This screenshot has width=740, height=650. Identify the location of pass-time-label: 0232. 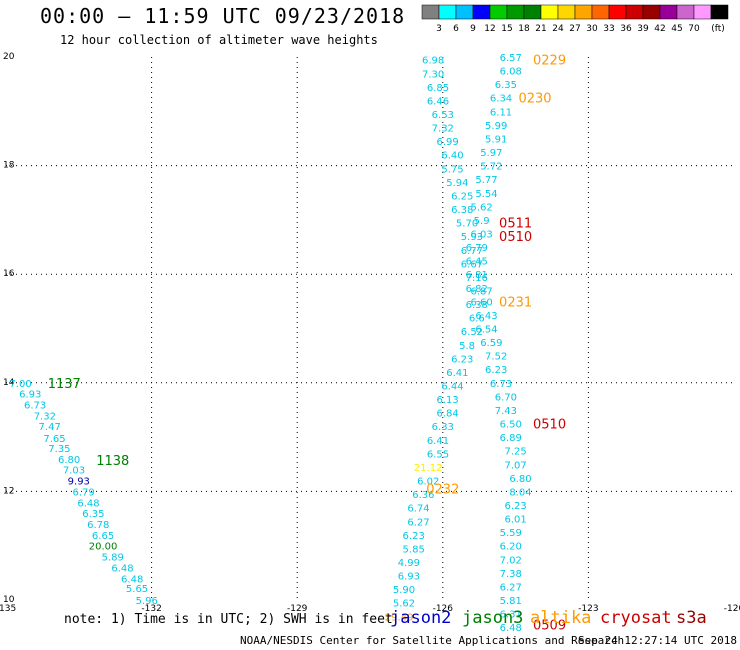
(442, 490).